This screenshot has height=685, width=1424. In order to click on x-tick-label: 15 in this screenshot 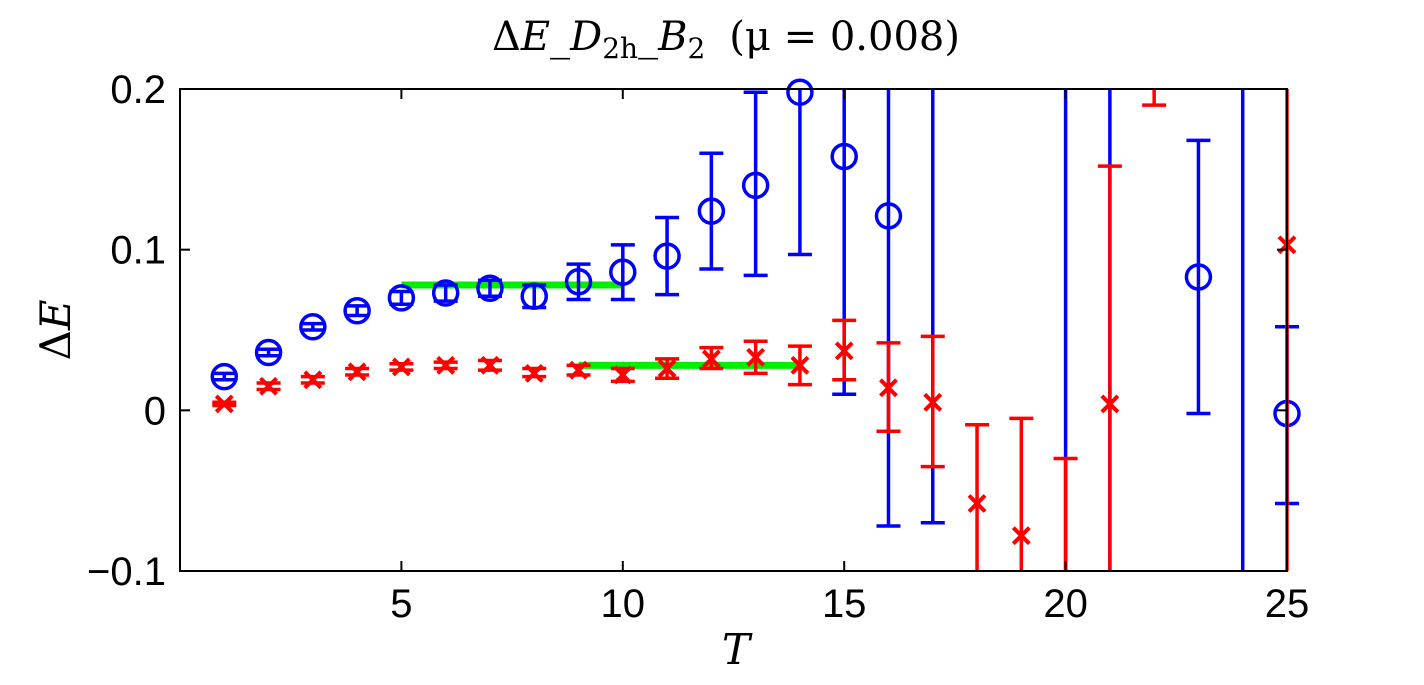, I will do `click(844, 604)`.